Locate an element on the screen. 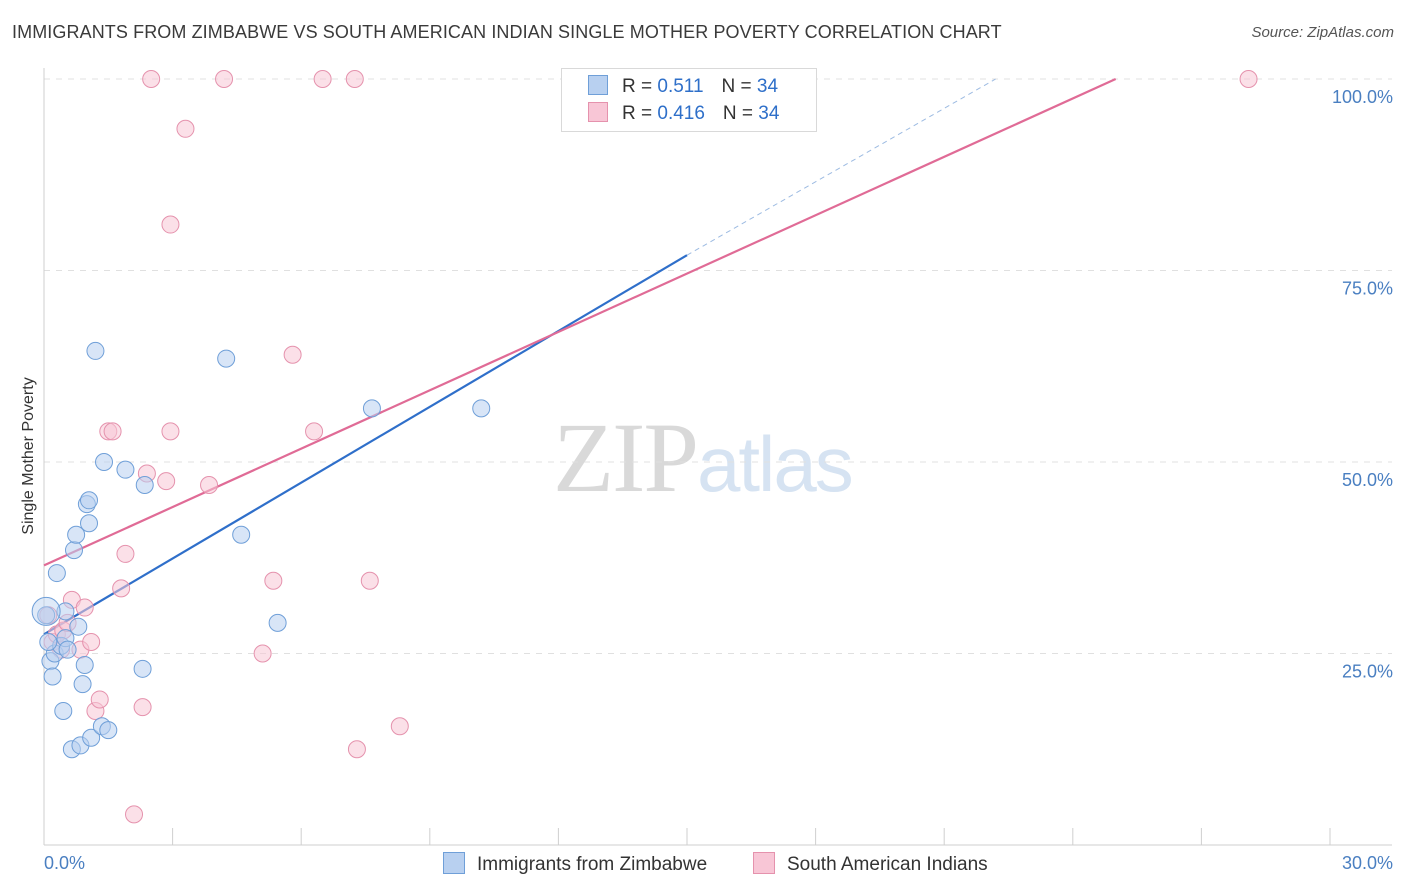 This screenshot has width=1406, height=892. watermark-atlas: atlas is located at coordinates (775, 464).